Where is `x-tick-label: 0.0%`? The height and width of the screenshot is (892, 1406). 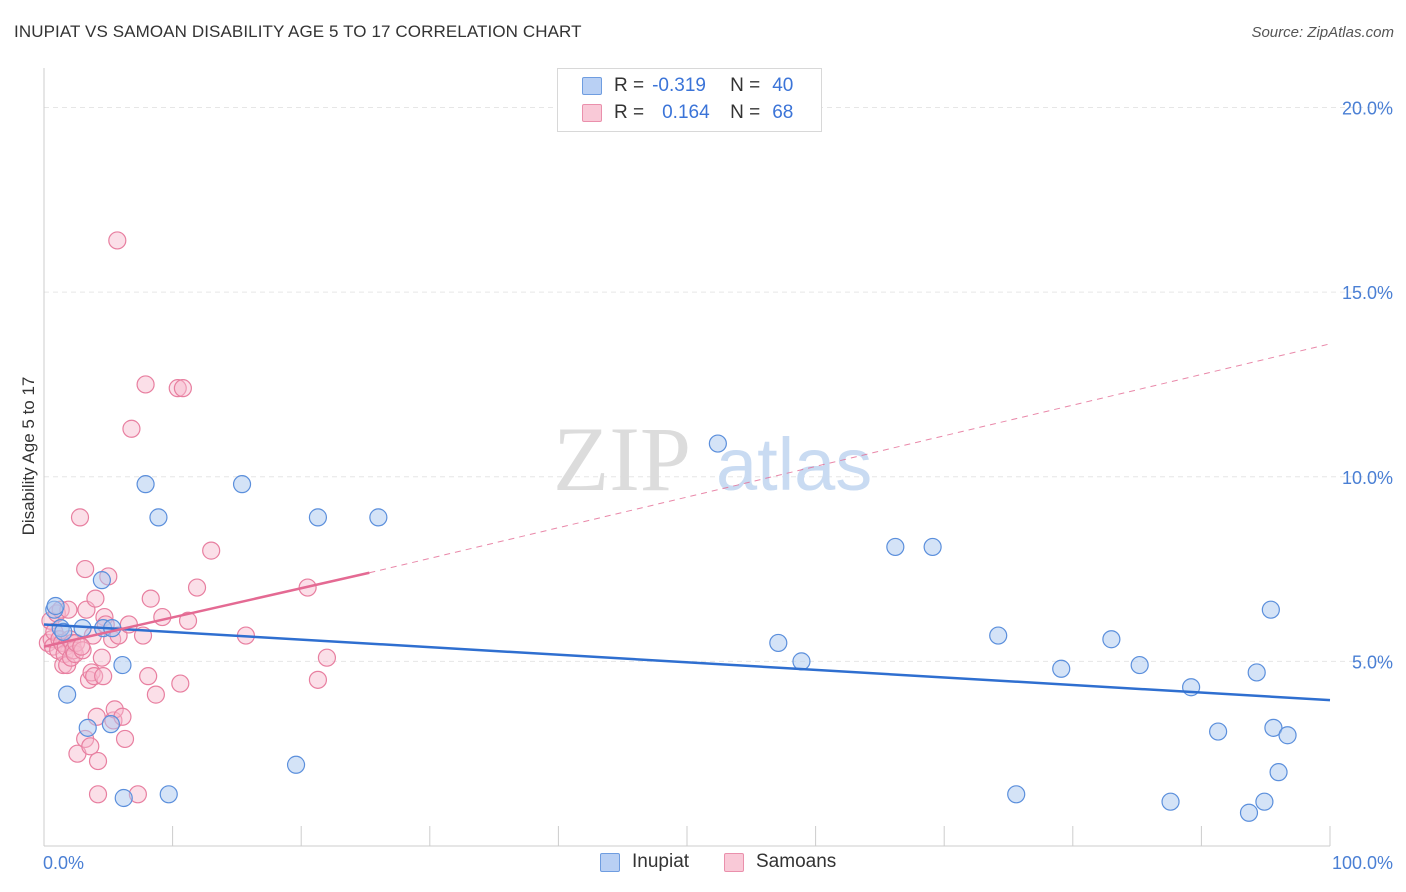
x-tick-label: 0.0% is located at coordinates (63, 863).